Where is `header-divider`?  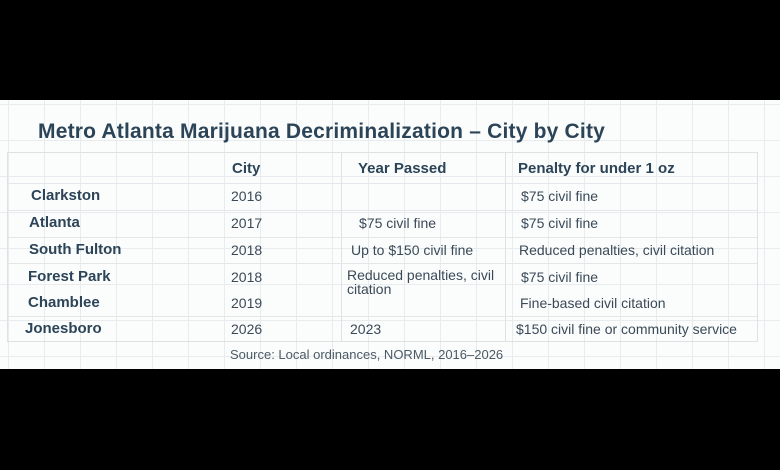 header-divider is located at coordinates (382, 183).